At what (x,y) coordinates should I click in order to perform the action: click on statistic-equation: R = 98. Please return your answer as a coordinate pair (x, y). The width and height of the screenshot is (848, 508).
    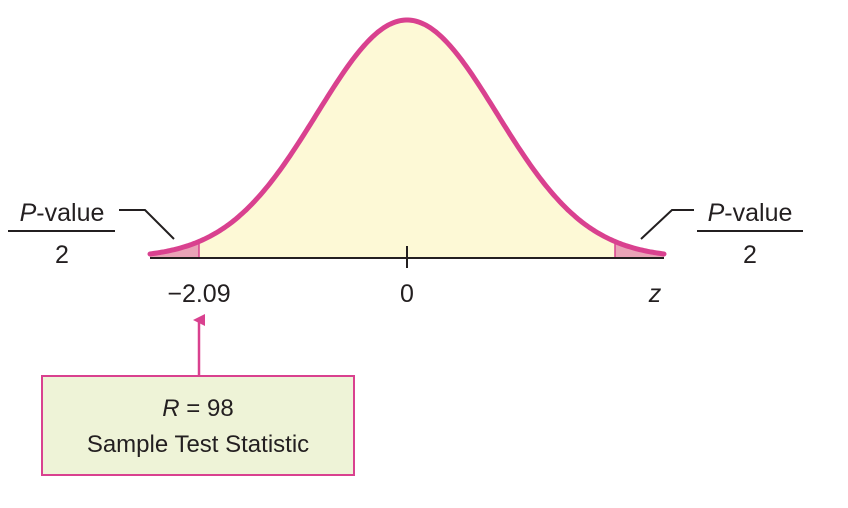
    Looking at the image, I should click on (197, 408).